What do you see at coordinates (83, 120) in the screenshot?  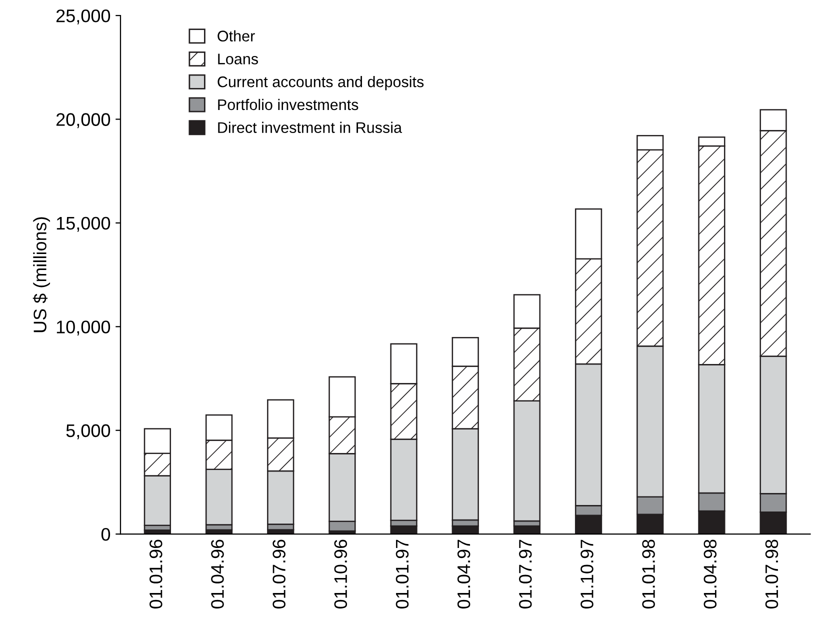 I see `y-tick-label: 20,000` at bounding box center [83, 120].